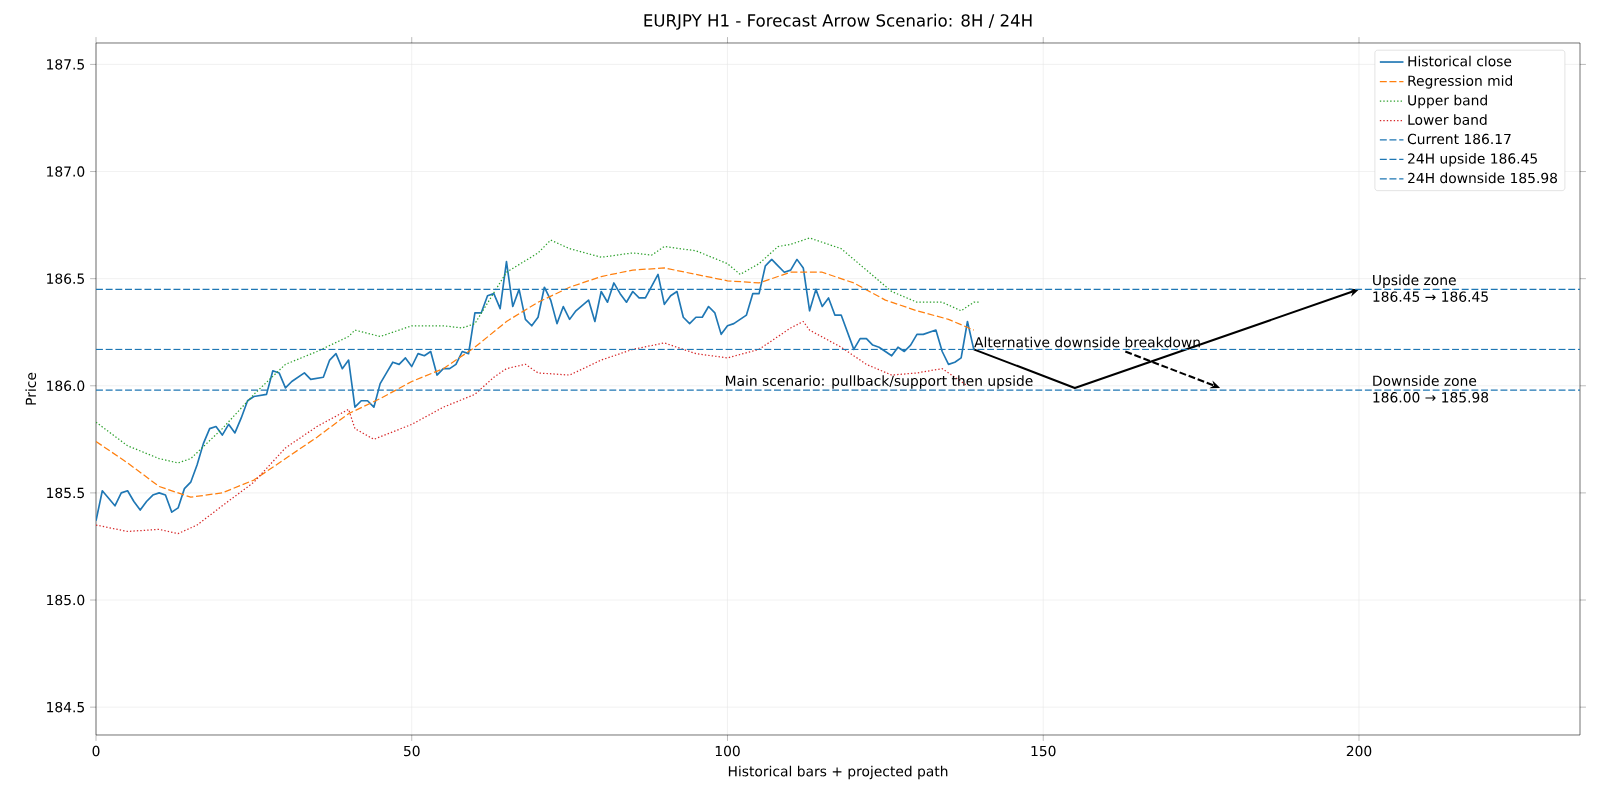 Image resolution: width=1600 pixels, height=800 pixels. Describe the element at coordinates (66, 386) in the screenshot. I see `y-tick-label: 186.0` at that location.